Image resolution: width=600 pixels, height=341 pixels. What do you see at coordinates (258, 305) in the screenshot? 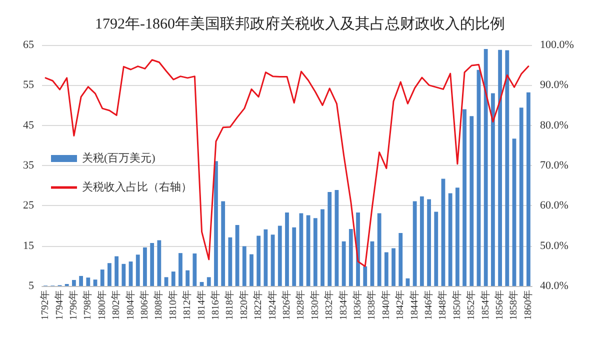
I see `x-tick-label: 1822年` at bounding box center [258, 305].